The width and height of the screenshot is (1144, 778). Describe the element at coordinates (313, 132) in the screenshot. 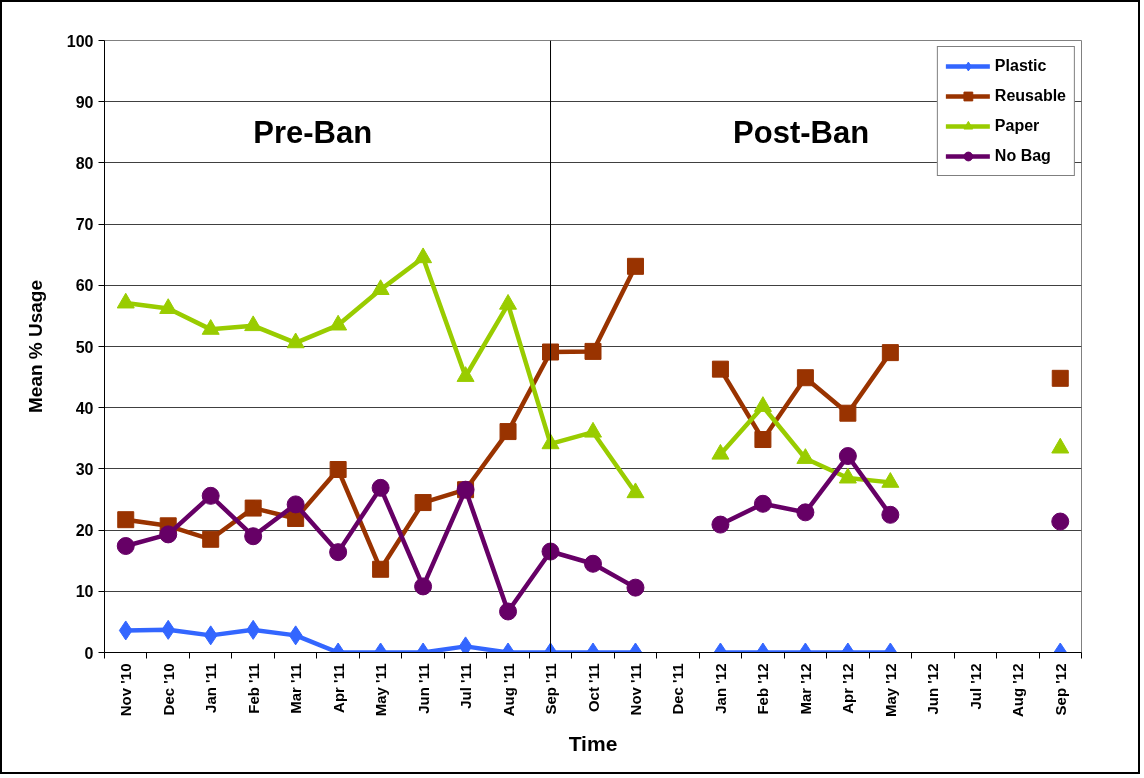

I see `annotation: Pre-Ban` at that location.